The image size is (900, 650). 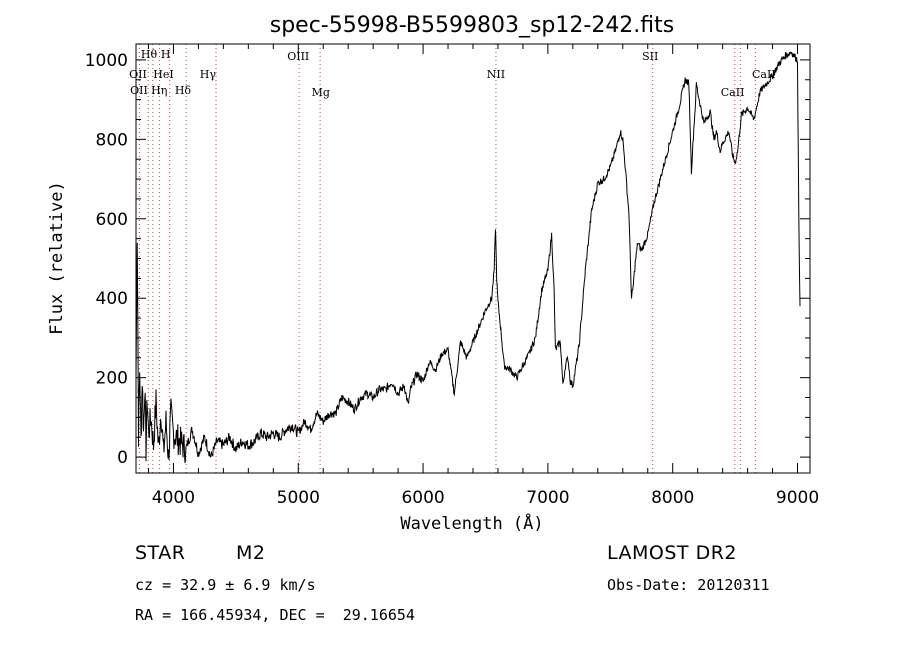 I want to click on survey-name: LAMOST DR2, so click(x=672, y=553).